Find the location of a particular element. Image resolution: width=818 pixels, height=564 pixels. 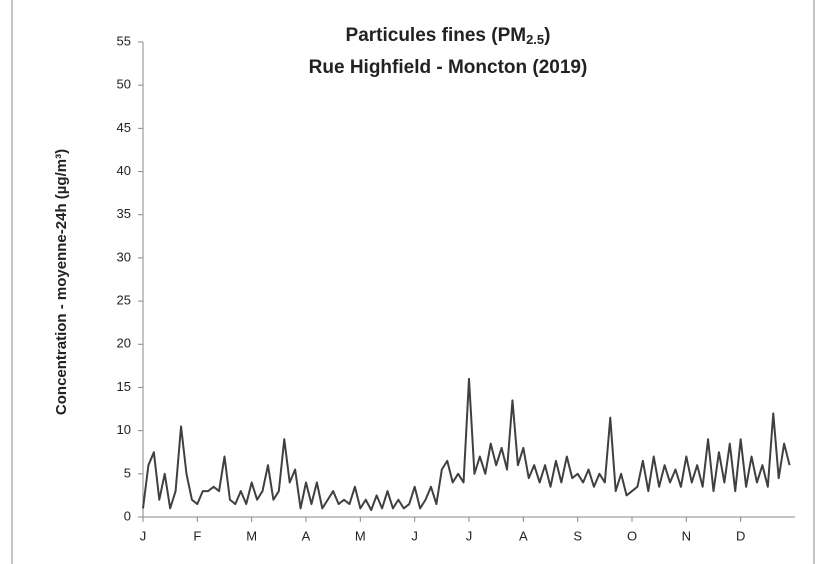

y-axis-label: Concentration - moyenne-24h (µg/m³) is located at coordinates (61, 282).